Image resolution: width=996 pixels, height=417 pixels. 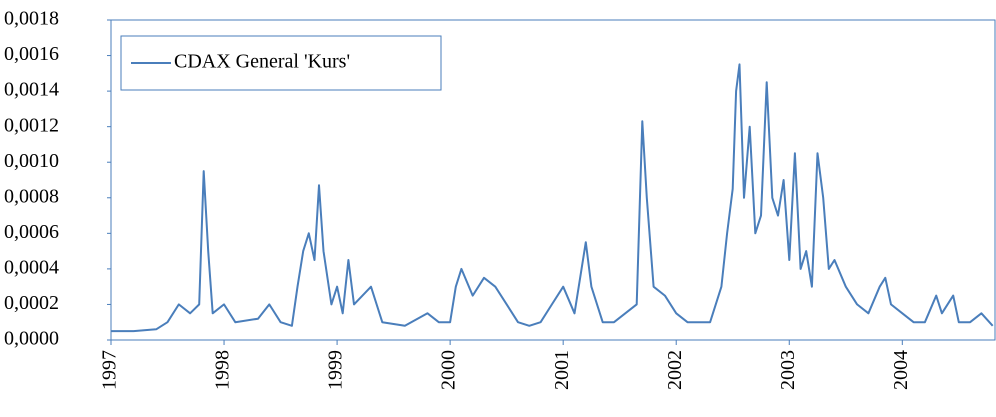 I want to click on y-tick-label: 0,0016, so click(x=31, y=54).